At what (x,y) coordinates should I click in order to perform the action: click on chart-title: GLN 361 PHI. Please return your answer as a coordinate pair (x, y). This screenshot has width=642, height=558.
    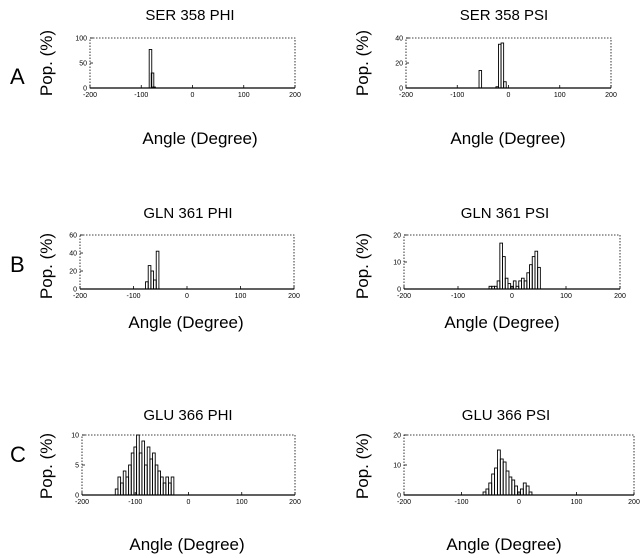
    Looking at the image, I should click on (187, 213).